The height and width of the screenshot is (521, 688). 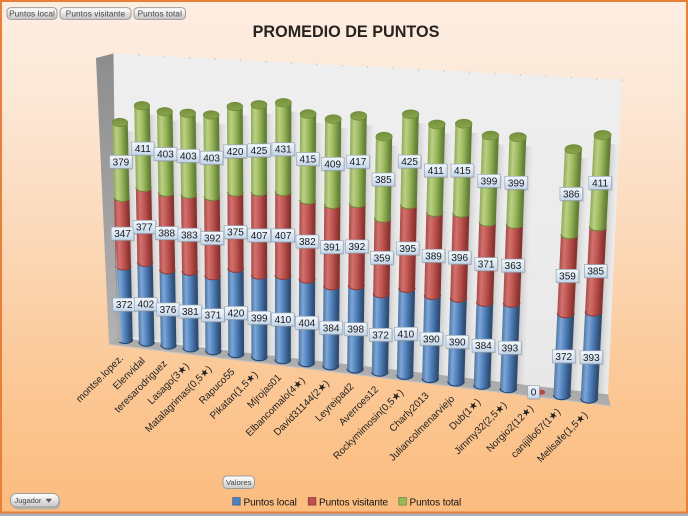 What do you see at coordinates (433, 256) in the screenshot?
I see `svg-text: 389` at bounding box center [433, 256].